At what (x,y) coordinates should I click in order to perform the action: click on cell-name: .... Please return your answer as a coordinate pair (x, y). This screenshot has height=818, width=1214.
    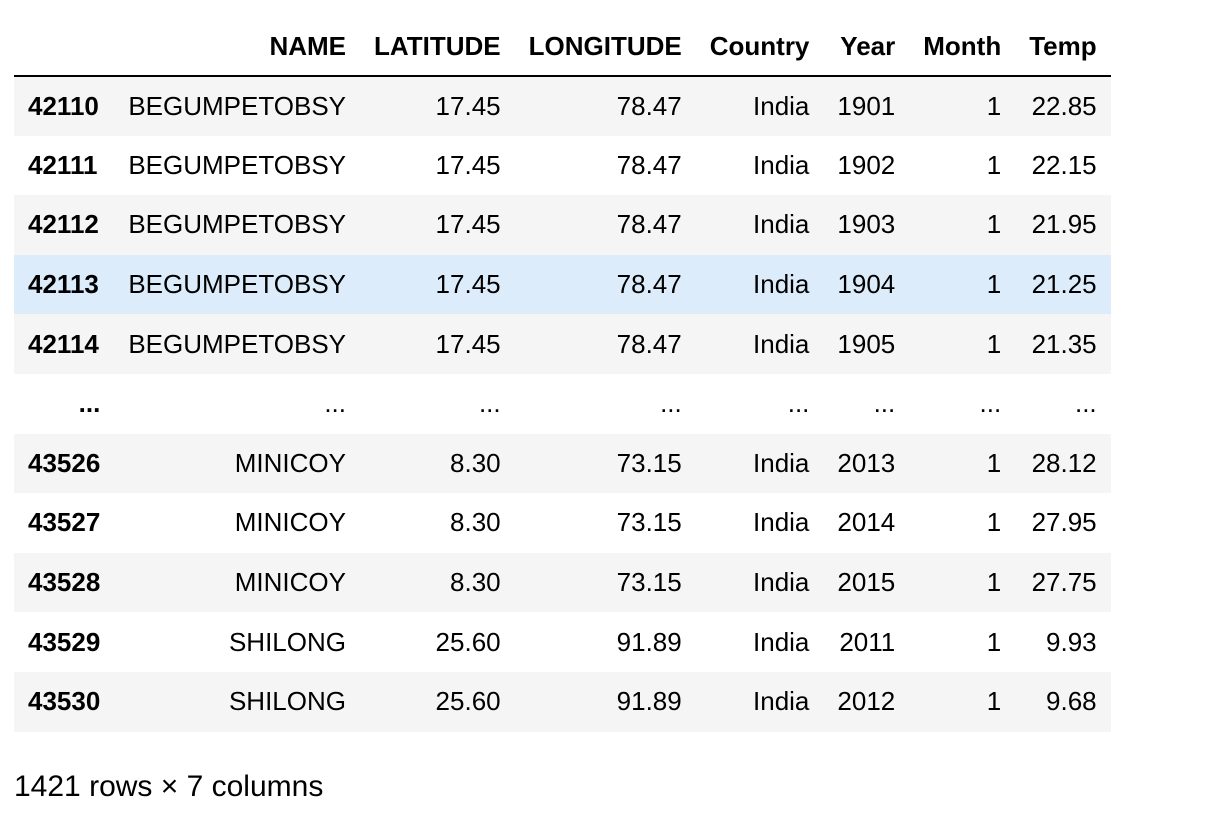
    Looking at the image, I should click on (335, 403).